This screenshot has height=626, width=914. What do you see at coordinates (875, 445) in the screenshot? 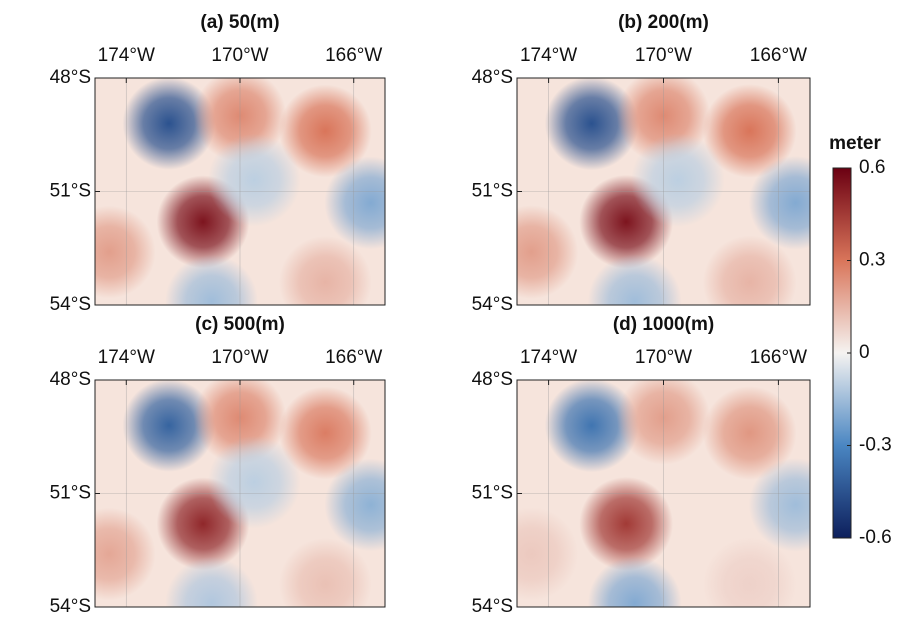
I see `colorbar-tick-label: -0.3` at bounding box center [875, 445].